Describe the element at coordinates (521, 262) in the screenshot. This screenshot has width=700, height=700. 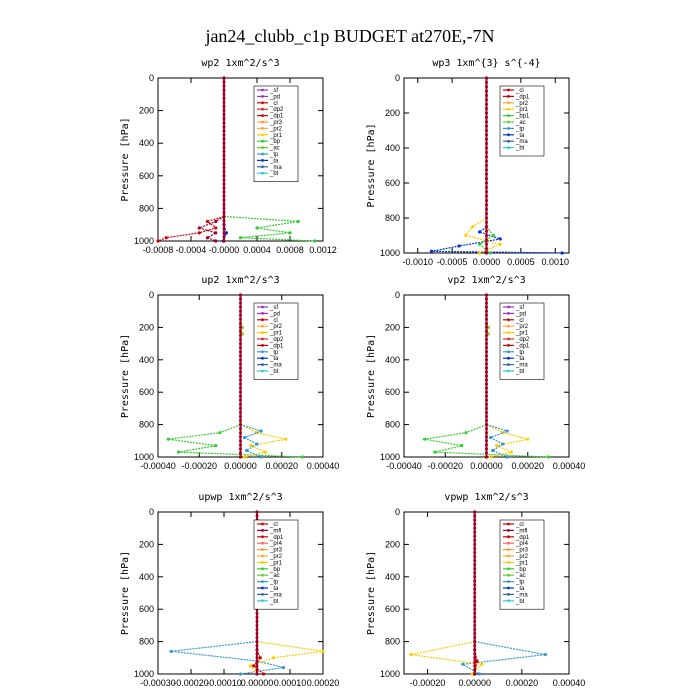
I see `x-tick-label: 0.0005` at that location.